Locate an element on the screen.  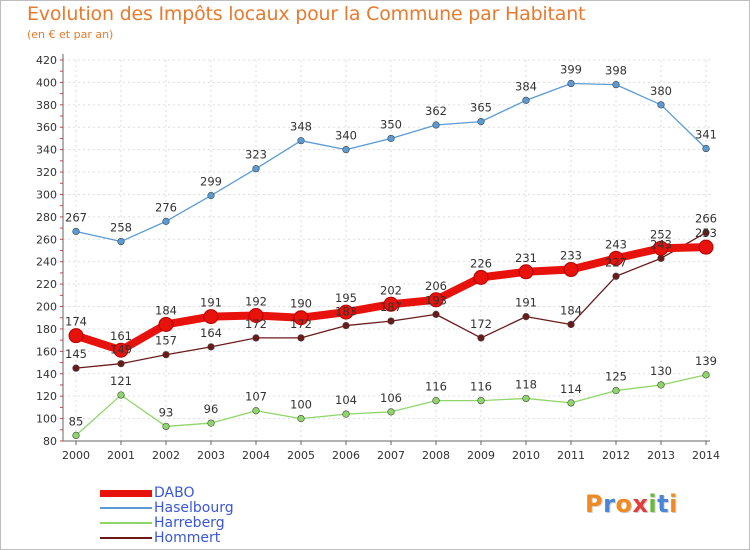
data-label-haselbourg: 258 is located at coordinates (121, 228).